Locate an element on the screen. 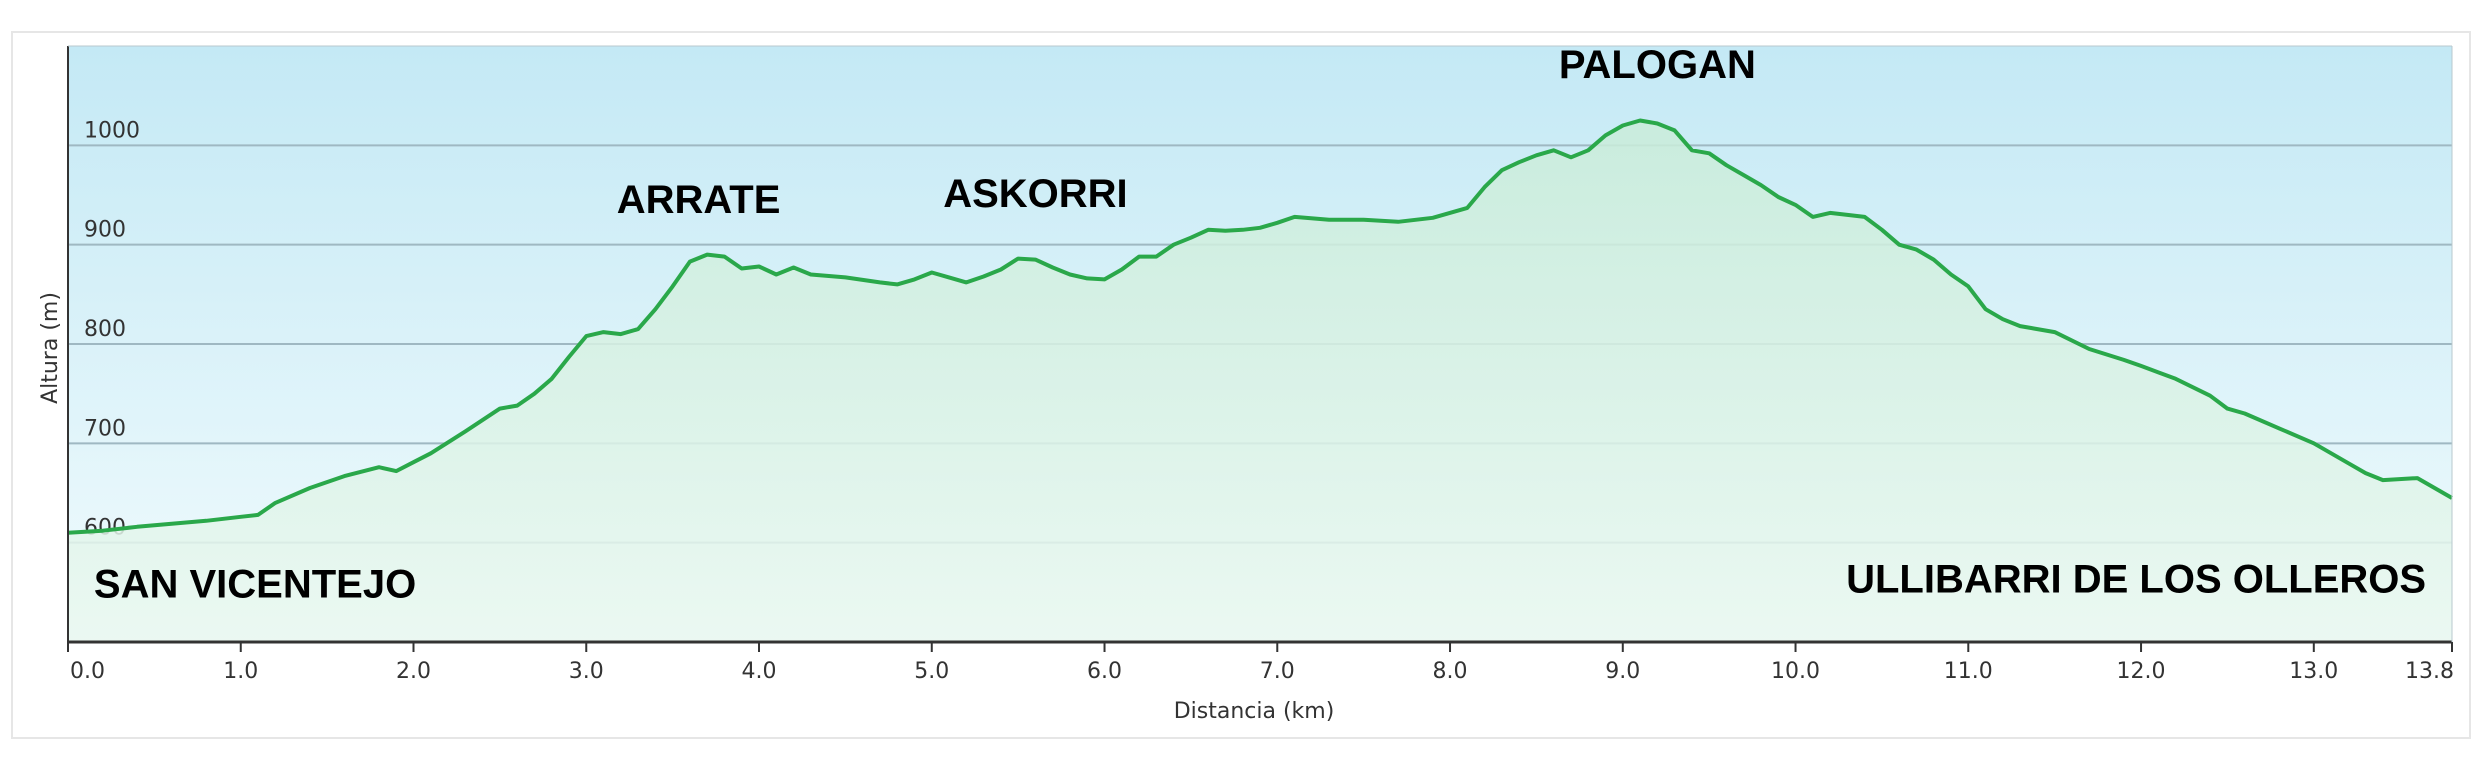 This screenshot has height=776, width=2480. place-label: ASKORRI is located at coordinates (1035, 194).